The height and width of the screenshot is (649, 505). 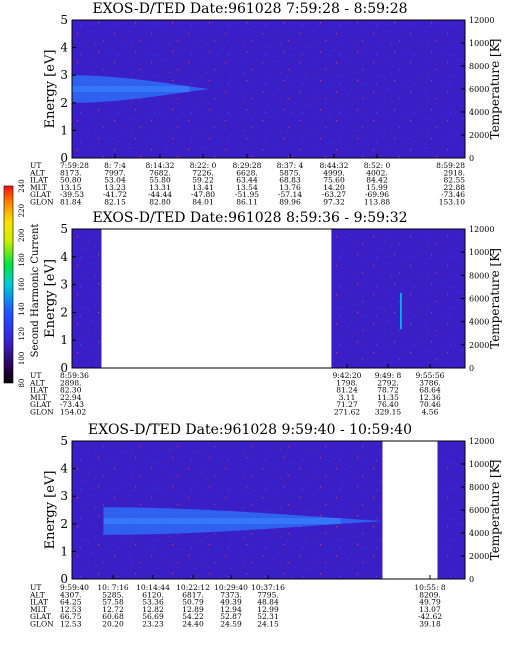 I want to click on colorbar-tick-label: 240, so click(x=22, y=185).